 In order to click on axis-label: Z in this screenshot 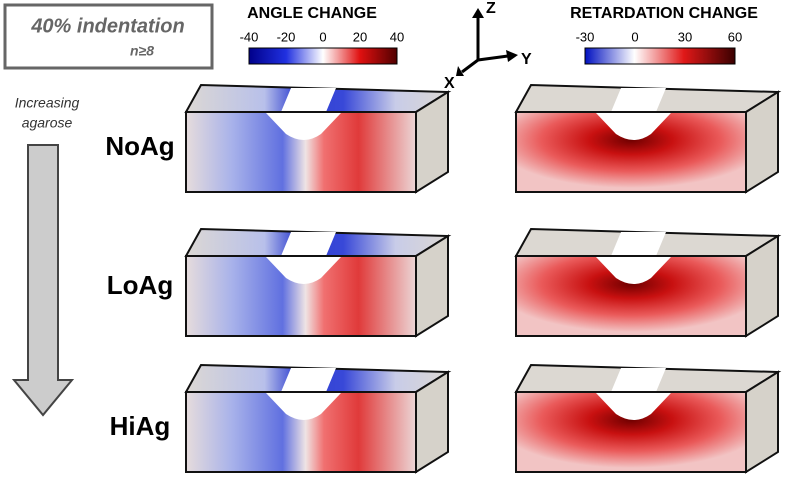, I will do `click(491, 8)`.